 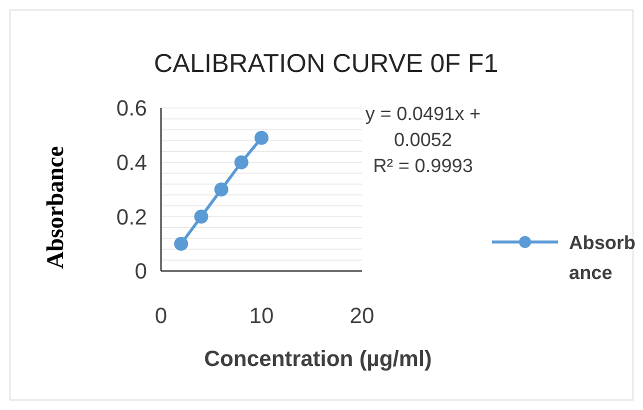 I want to click on y-axis-title: Absorbance, so click(x=56, y=207).